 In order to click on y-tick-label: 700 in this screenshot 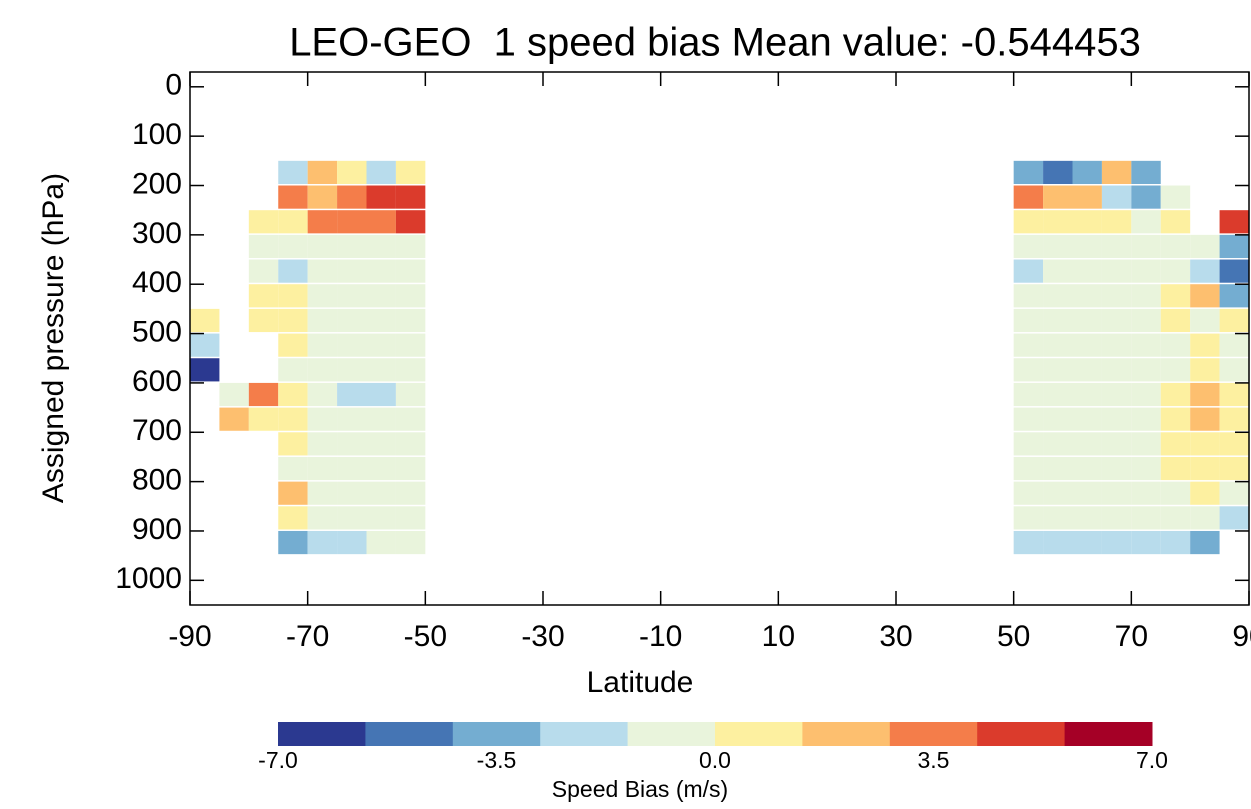, I will do `click(157, 430)`.